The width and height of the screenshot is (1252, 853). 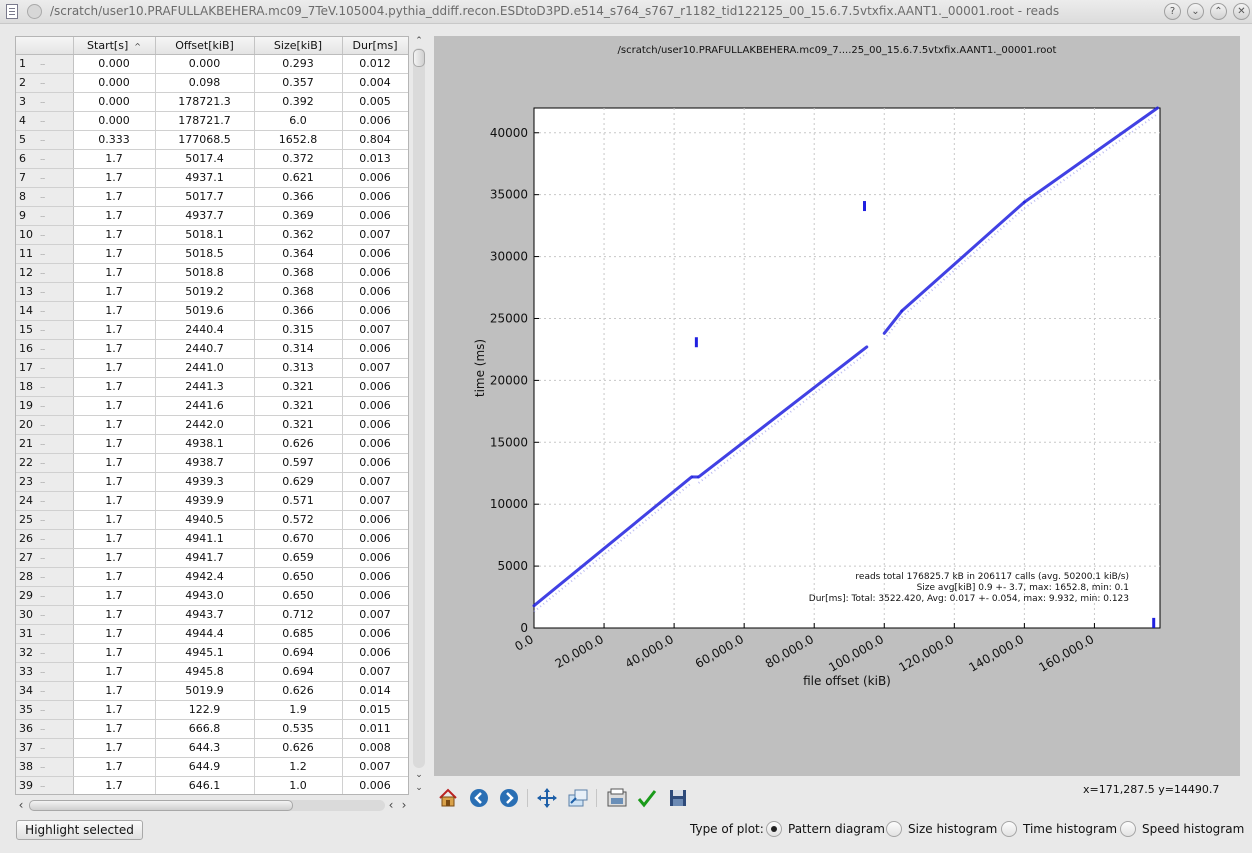 What do you see at coordinates (479, 798) in the screenshot?
I see `back-icon` at bounding box center [479, 798].